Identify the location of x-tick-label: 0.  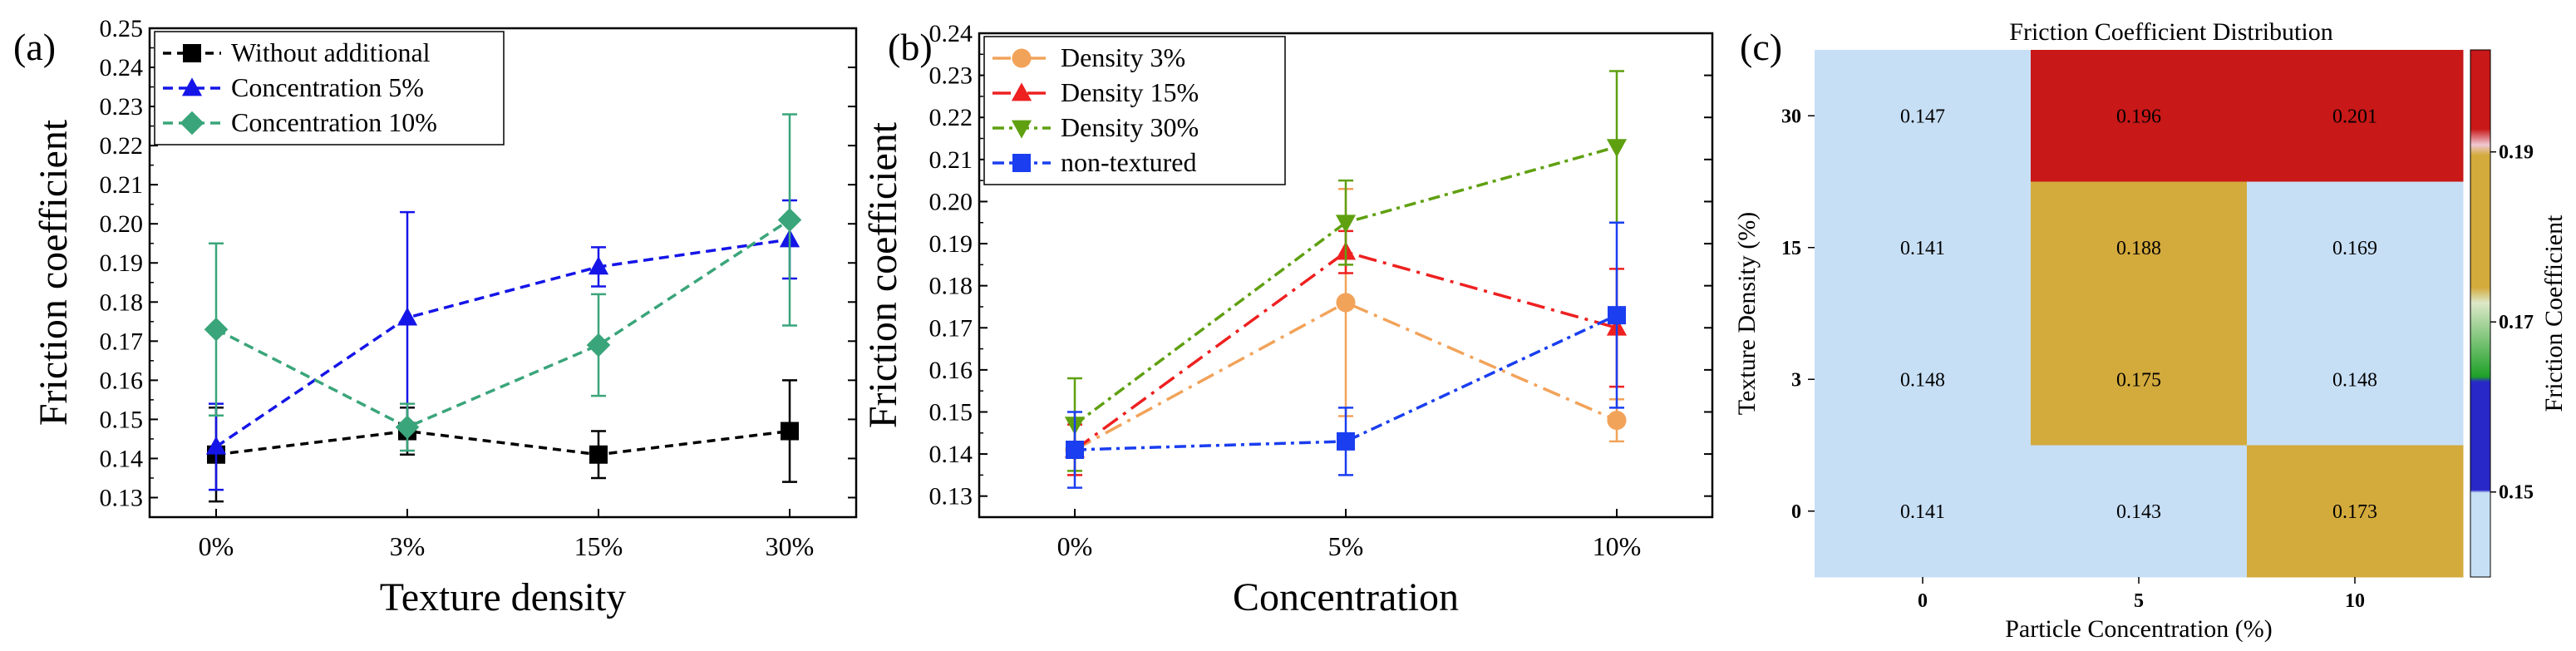
(1923, 601).